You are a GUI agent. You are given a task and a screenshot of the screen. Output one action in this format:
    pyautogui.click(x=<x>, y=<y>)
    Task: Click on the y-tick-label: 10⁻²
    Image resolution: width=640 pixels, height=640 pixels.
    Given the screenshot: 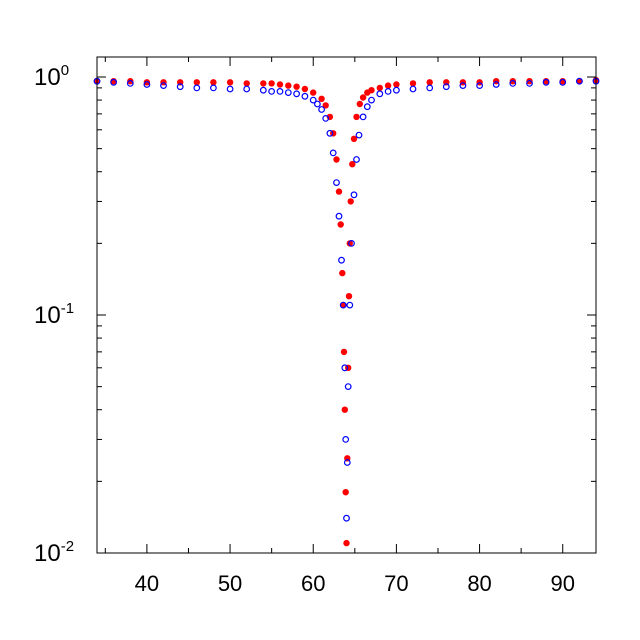 What is the action you would take?
    pyautogui.click(x=54, y=552)
    